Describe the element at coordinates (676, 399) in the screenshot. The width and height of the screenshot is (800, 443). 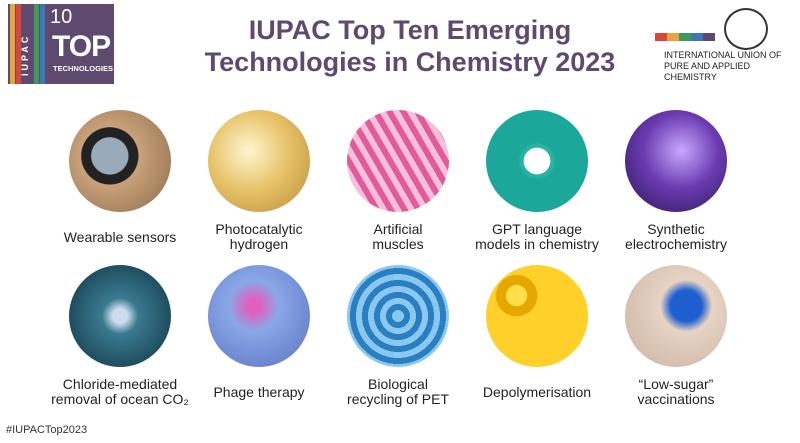
I see `label-line: vaccinations` at that location.